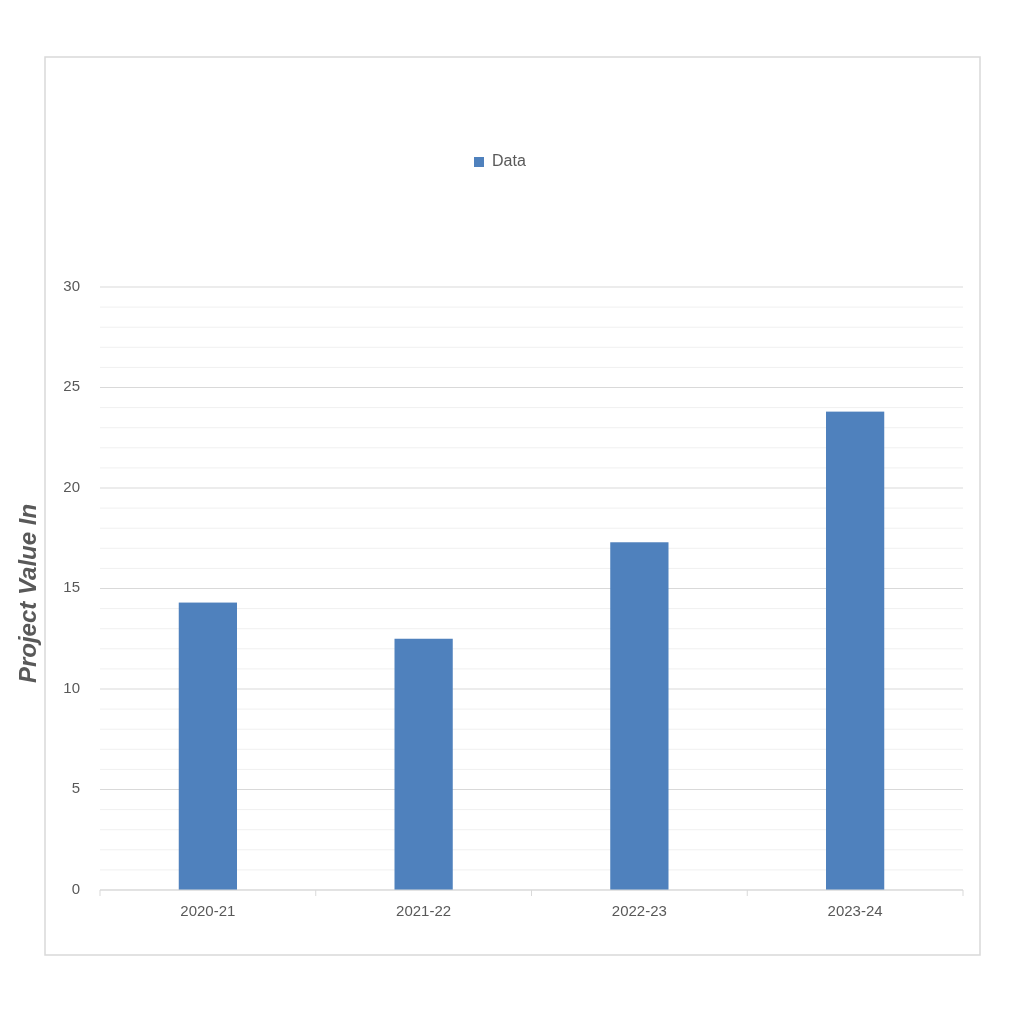 The width and height of the screenshot is (1024, 1024). I want to click on x-tick-label: 2023-24, so click(855, 910).